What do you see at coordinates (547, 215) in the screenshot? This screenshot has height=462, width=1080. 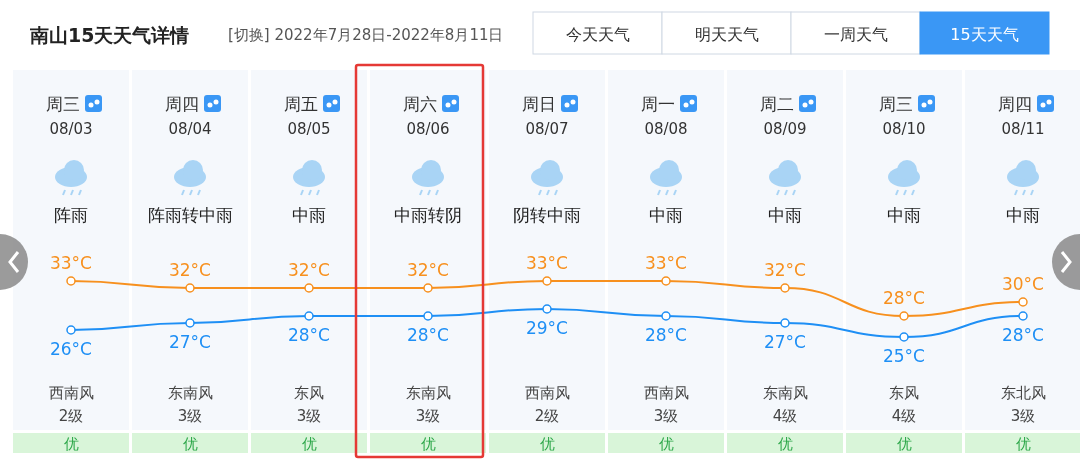 I see `text: 阴转中雨` at bounding box center [547, 215].